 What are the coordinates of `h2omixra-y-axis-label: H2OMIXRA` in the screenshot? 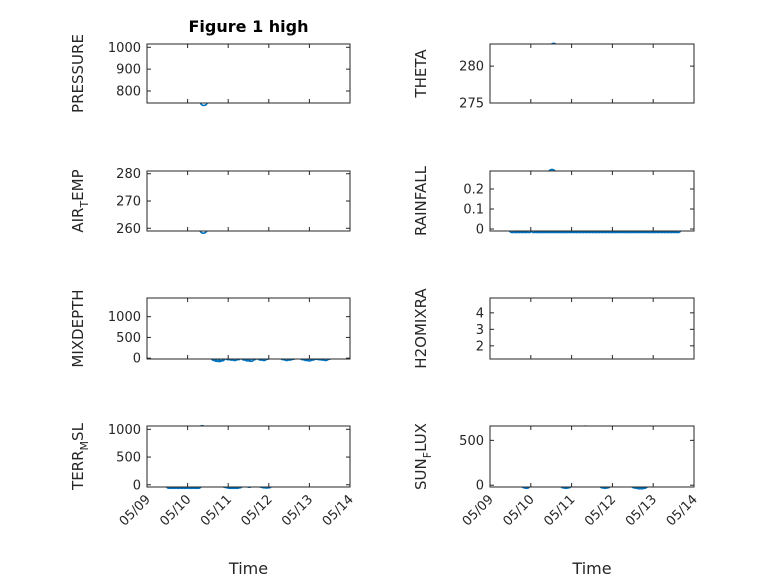 It's located at (421, 328).